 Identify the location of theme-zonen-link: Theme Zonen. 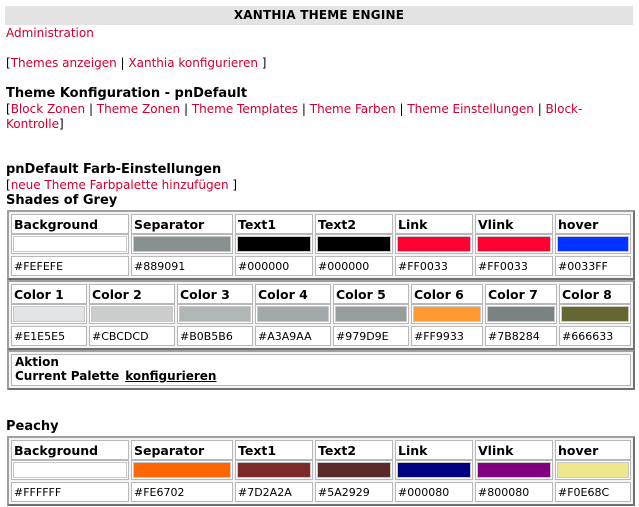
(138, 109).